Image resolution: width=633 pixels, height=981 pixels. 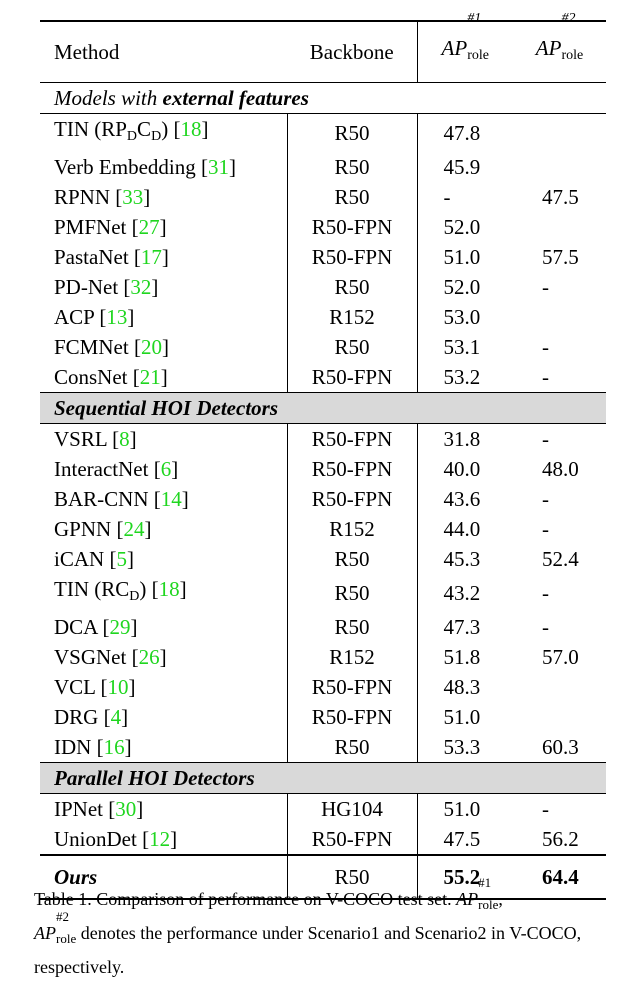 I want to click on ap1-cell: 47.5, so click(x=462, y=839).